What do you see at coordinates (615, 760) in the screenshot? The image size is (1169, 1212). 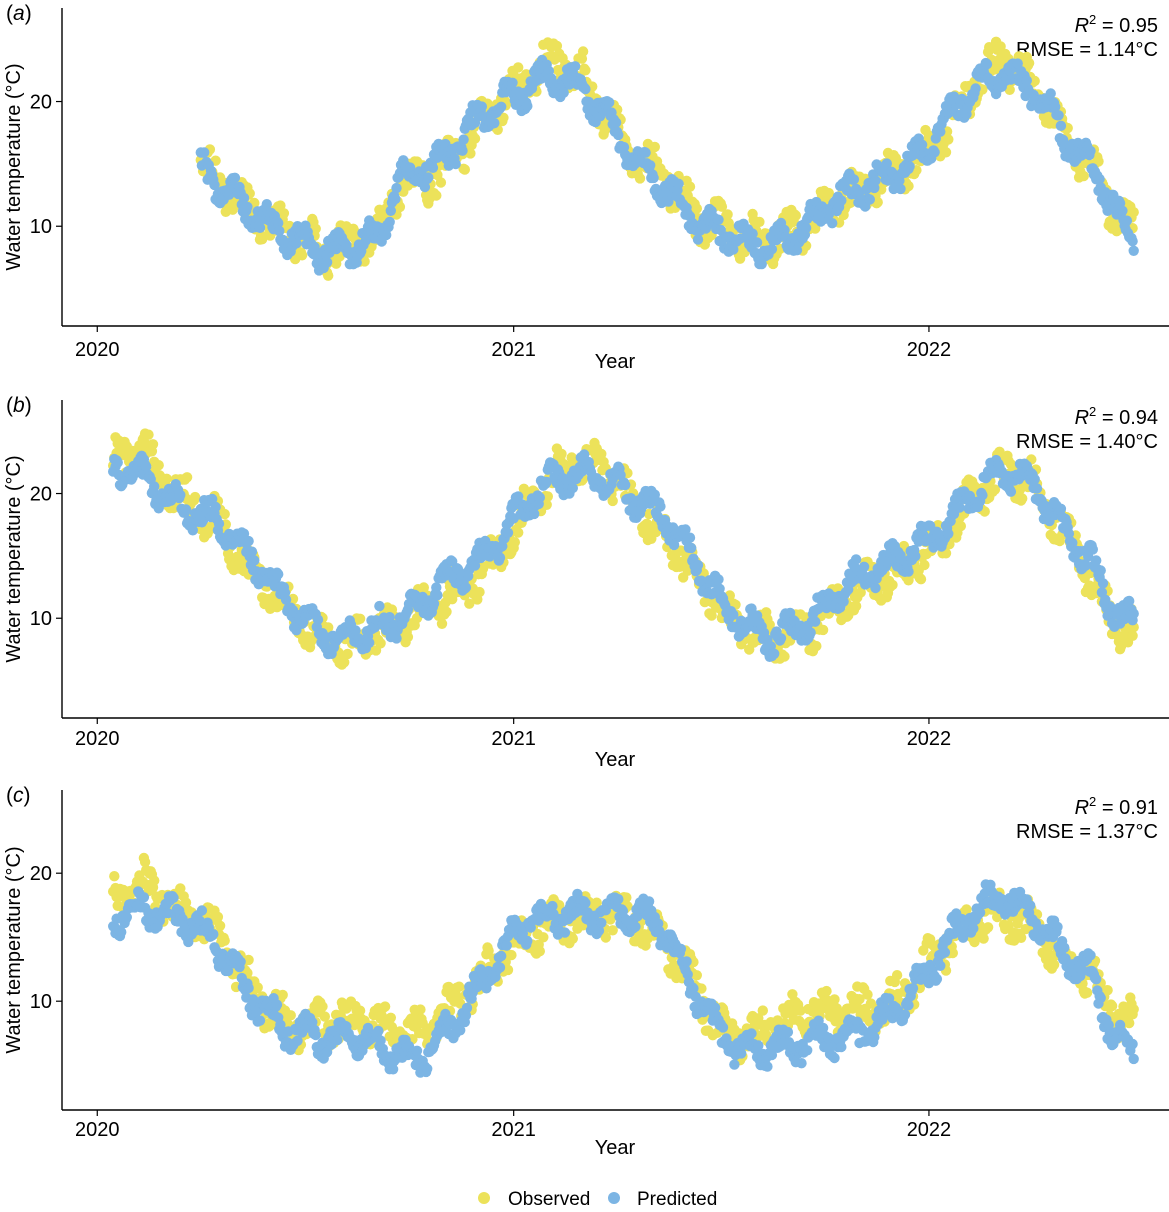 I see `x-axis-title: Year` at bounding box center [615, 760].